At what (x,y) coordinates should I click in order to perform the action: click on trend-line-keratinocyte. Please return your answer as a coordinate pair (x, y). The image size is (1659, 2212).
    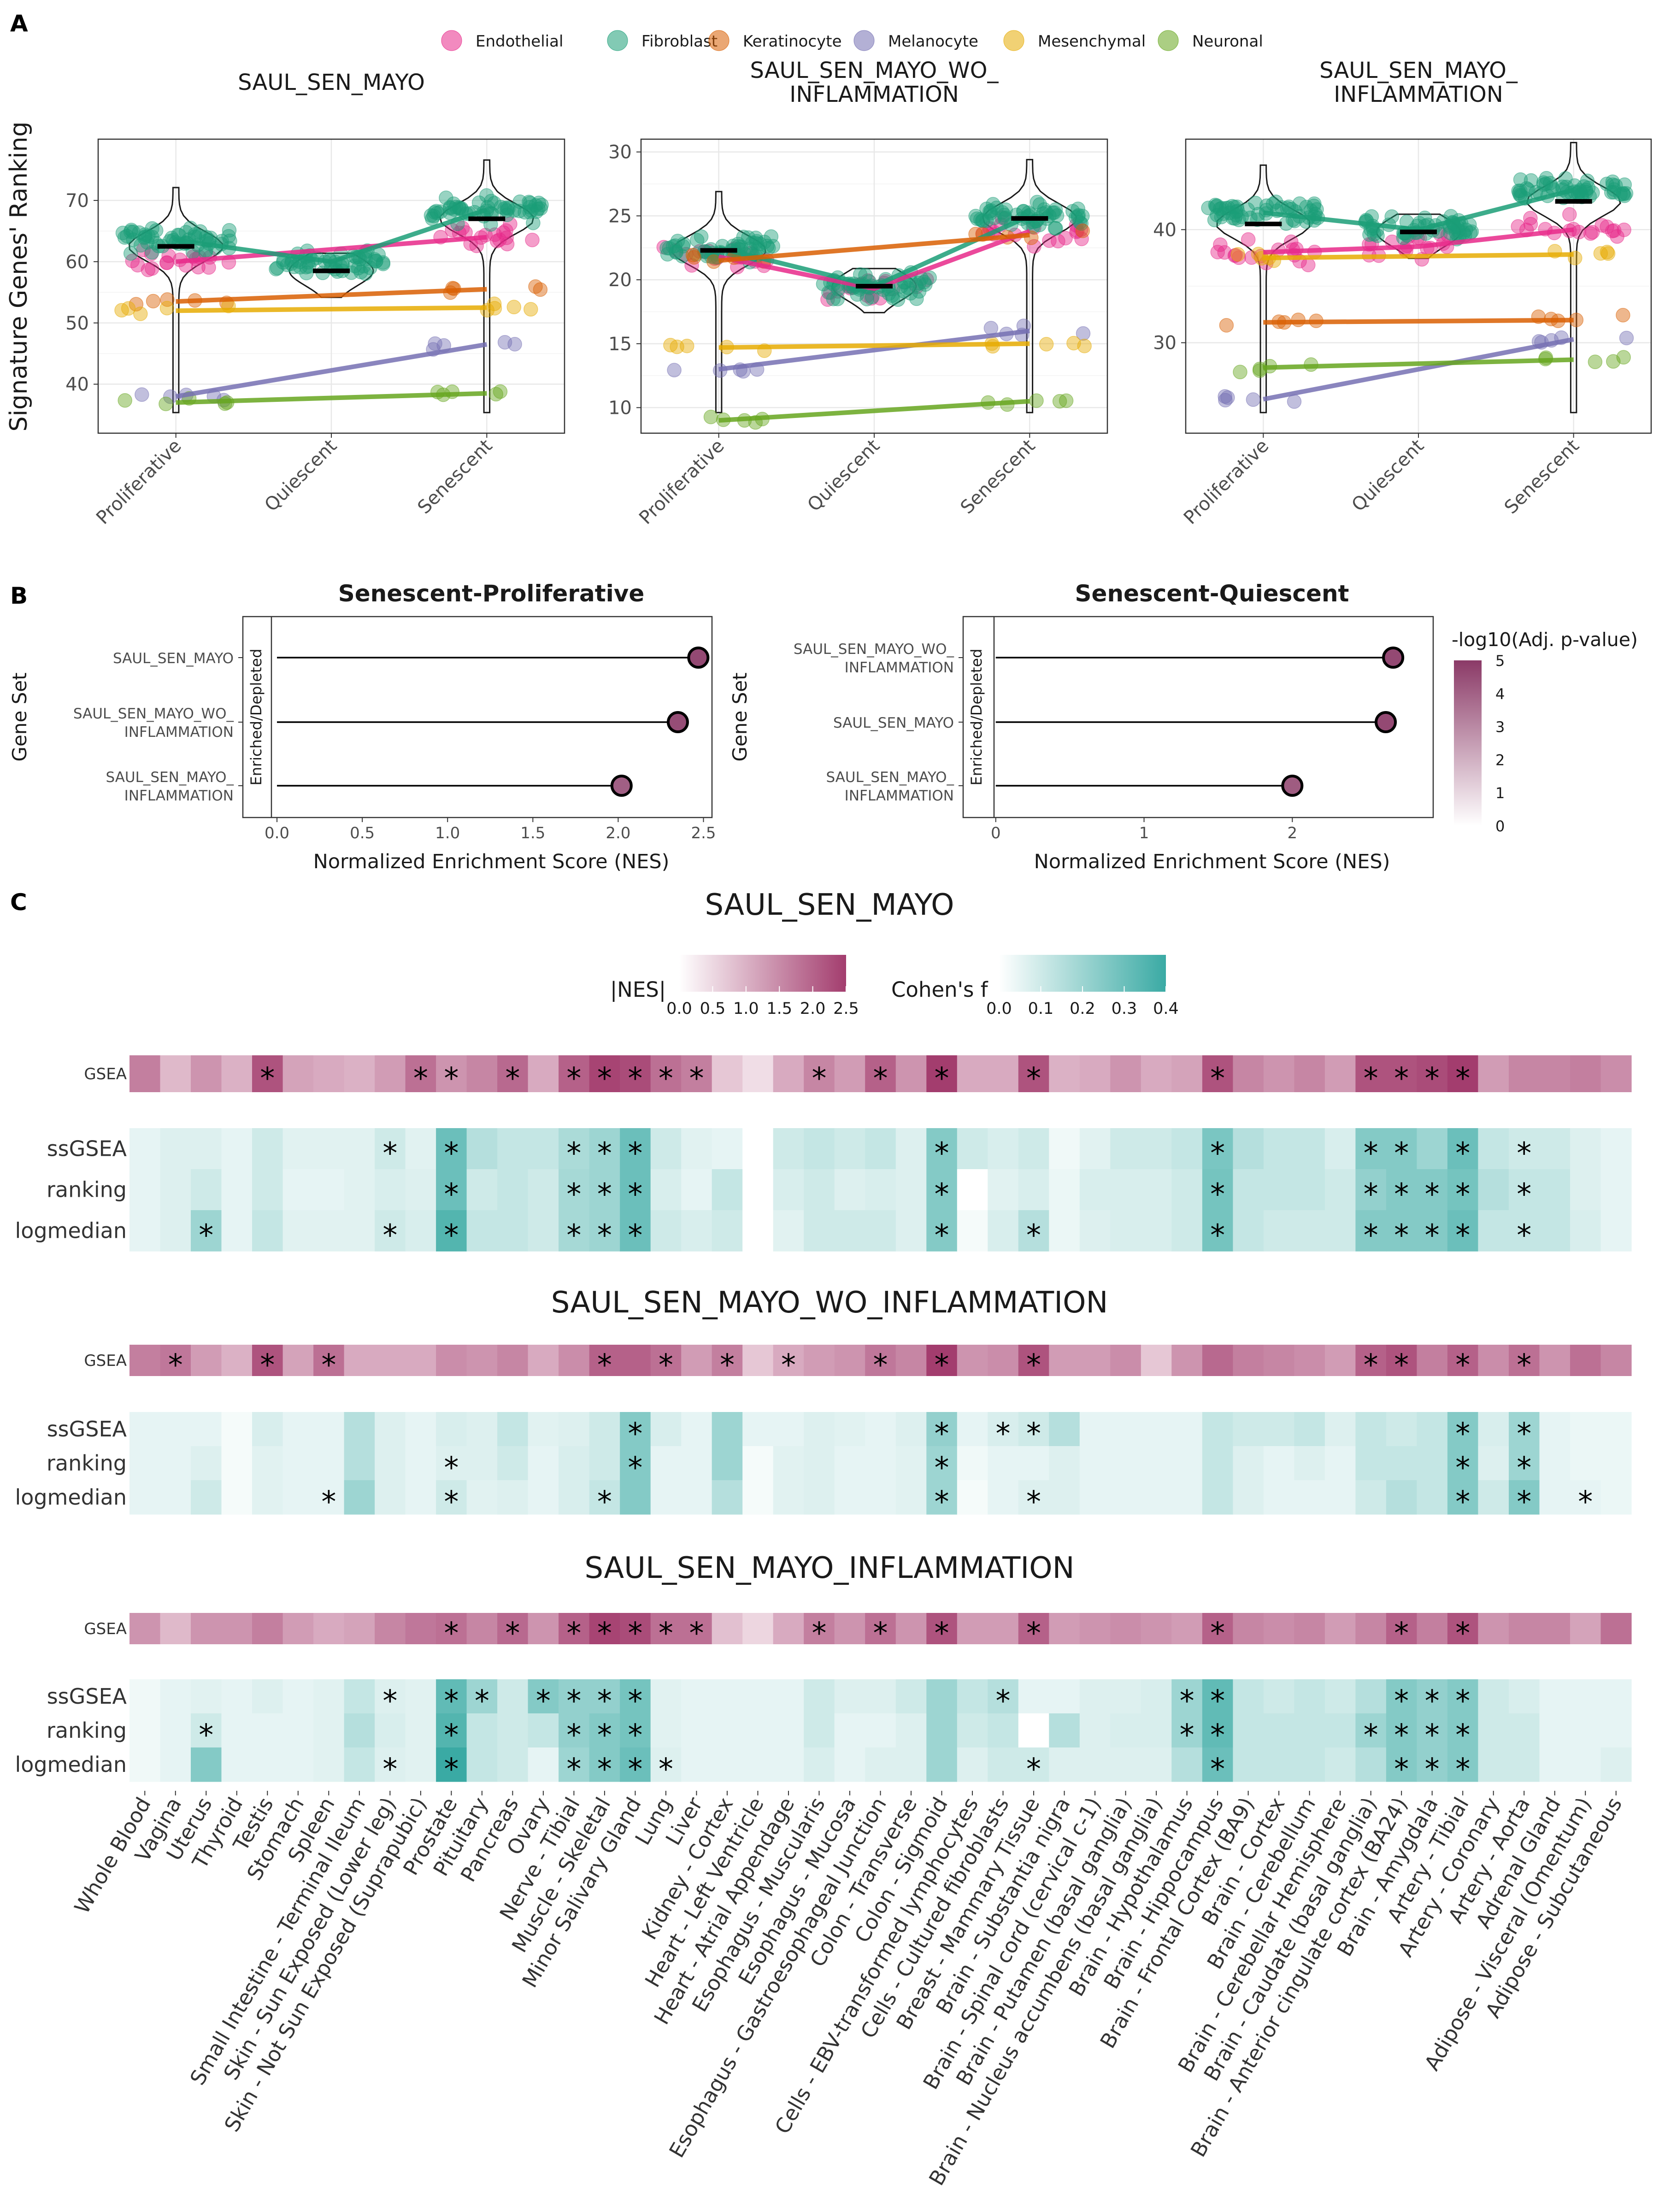
    Looking at the image, I should click on (331, 295).